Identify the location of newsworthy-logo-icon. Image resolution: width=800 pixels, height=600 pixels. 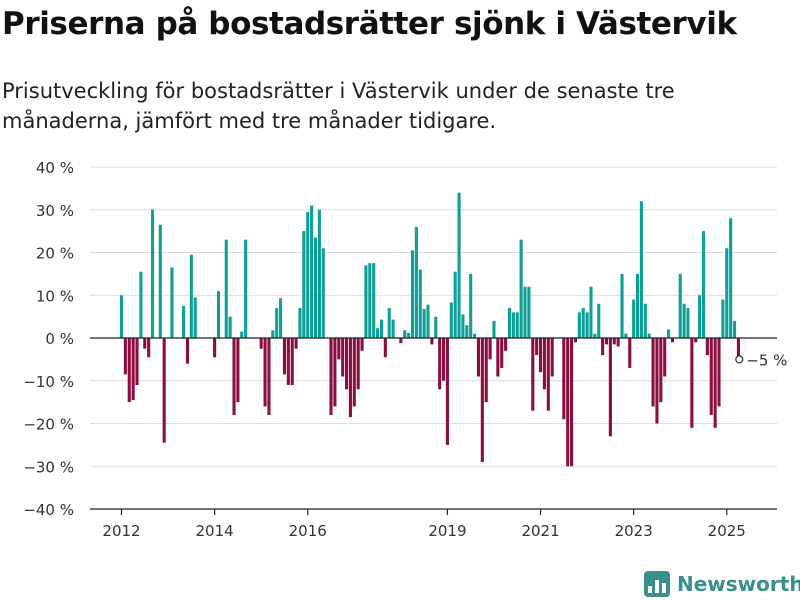
(657, 584).